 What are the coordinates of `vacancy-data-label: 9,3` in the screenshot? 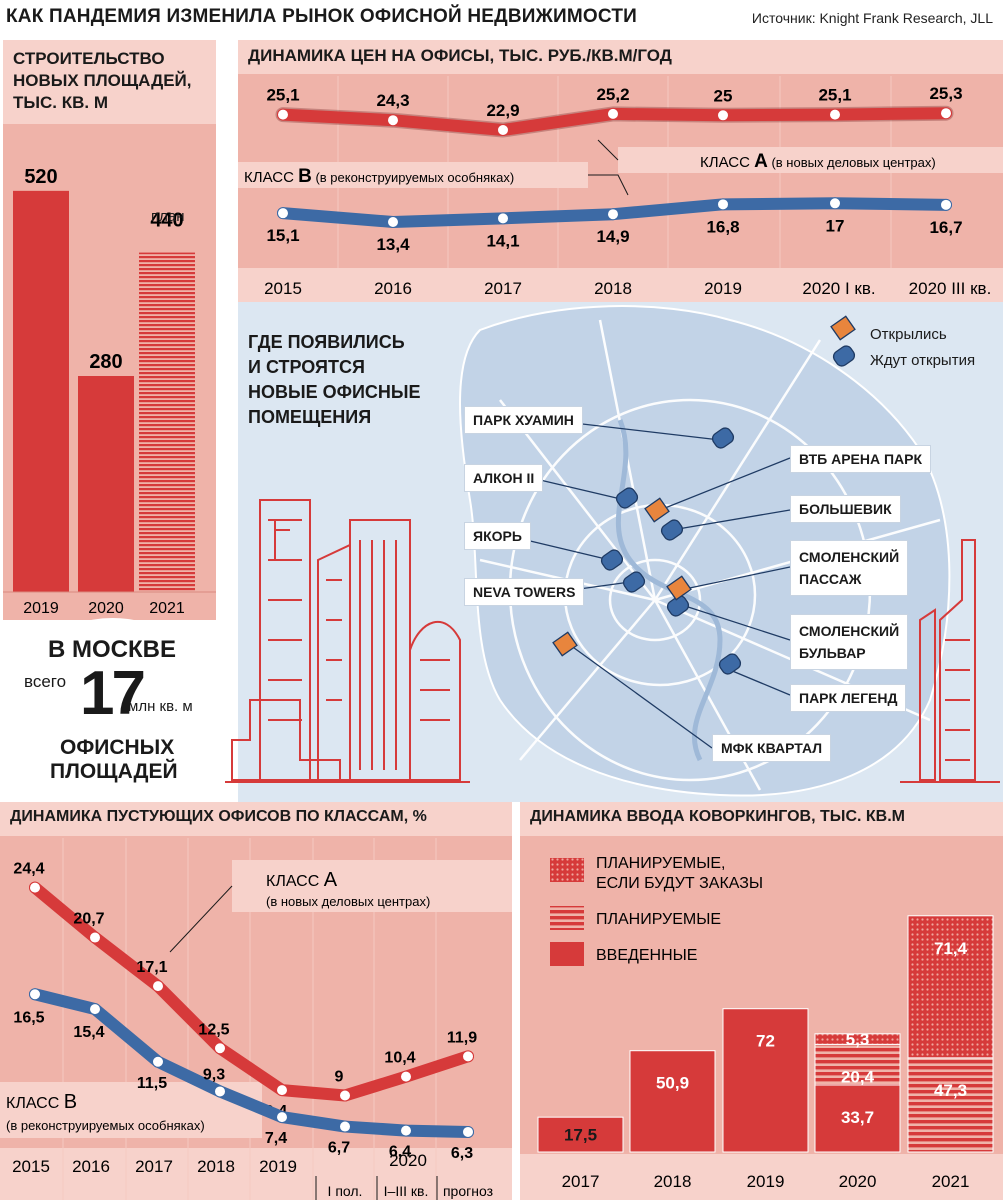 It's located at (214, 1074).